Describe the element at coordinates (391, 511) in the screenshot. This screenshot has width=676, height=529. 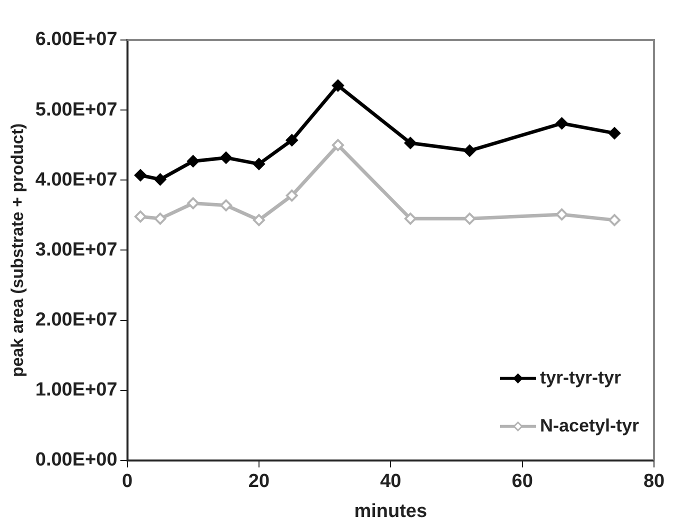
I see `x-axis-title: minutes` at that location.